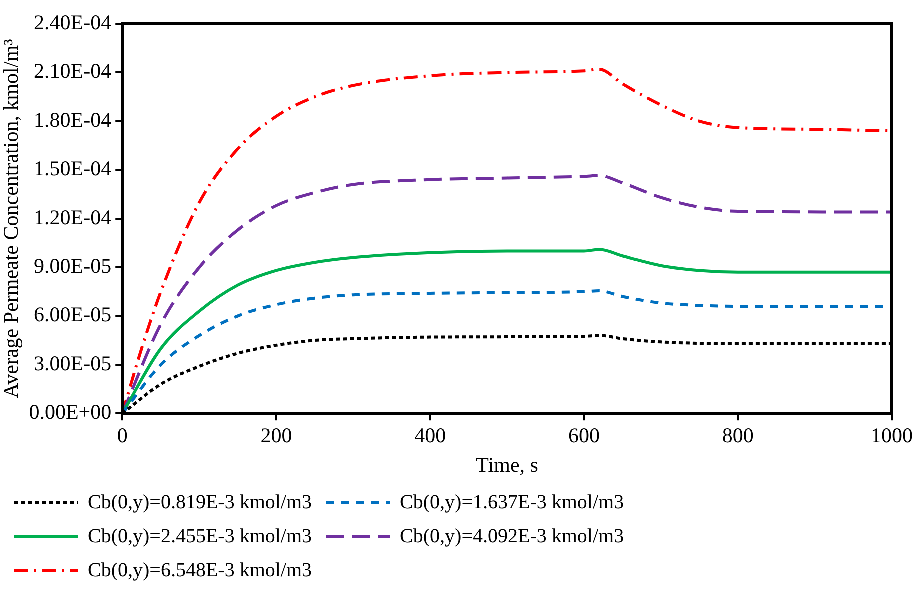  I want to click on y-tick-label: 1.50E-04, so click(73, 168).